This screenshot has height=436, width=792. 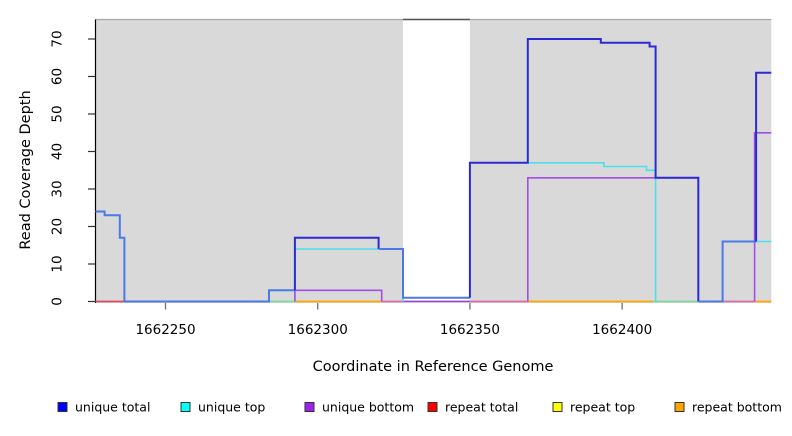 What do you see at coordinates (58, 113) in the screenshot?
I see `y-tick-label: 50` at bounding box center [58, 113].